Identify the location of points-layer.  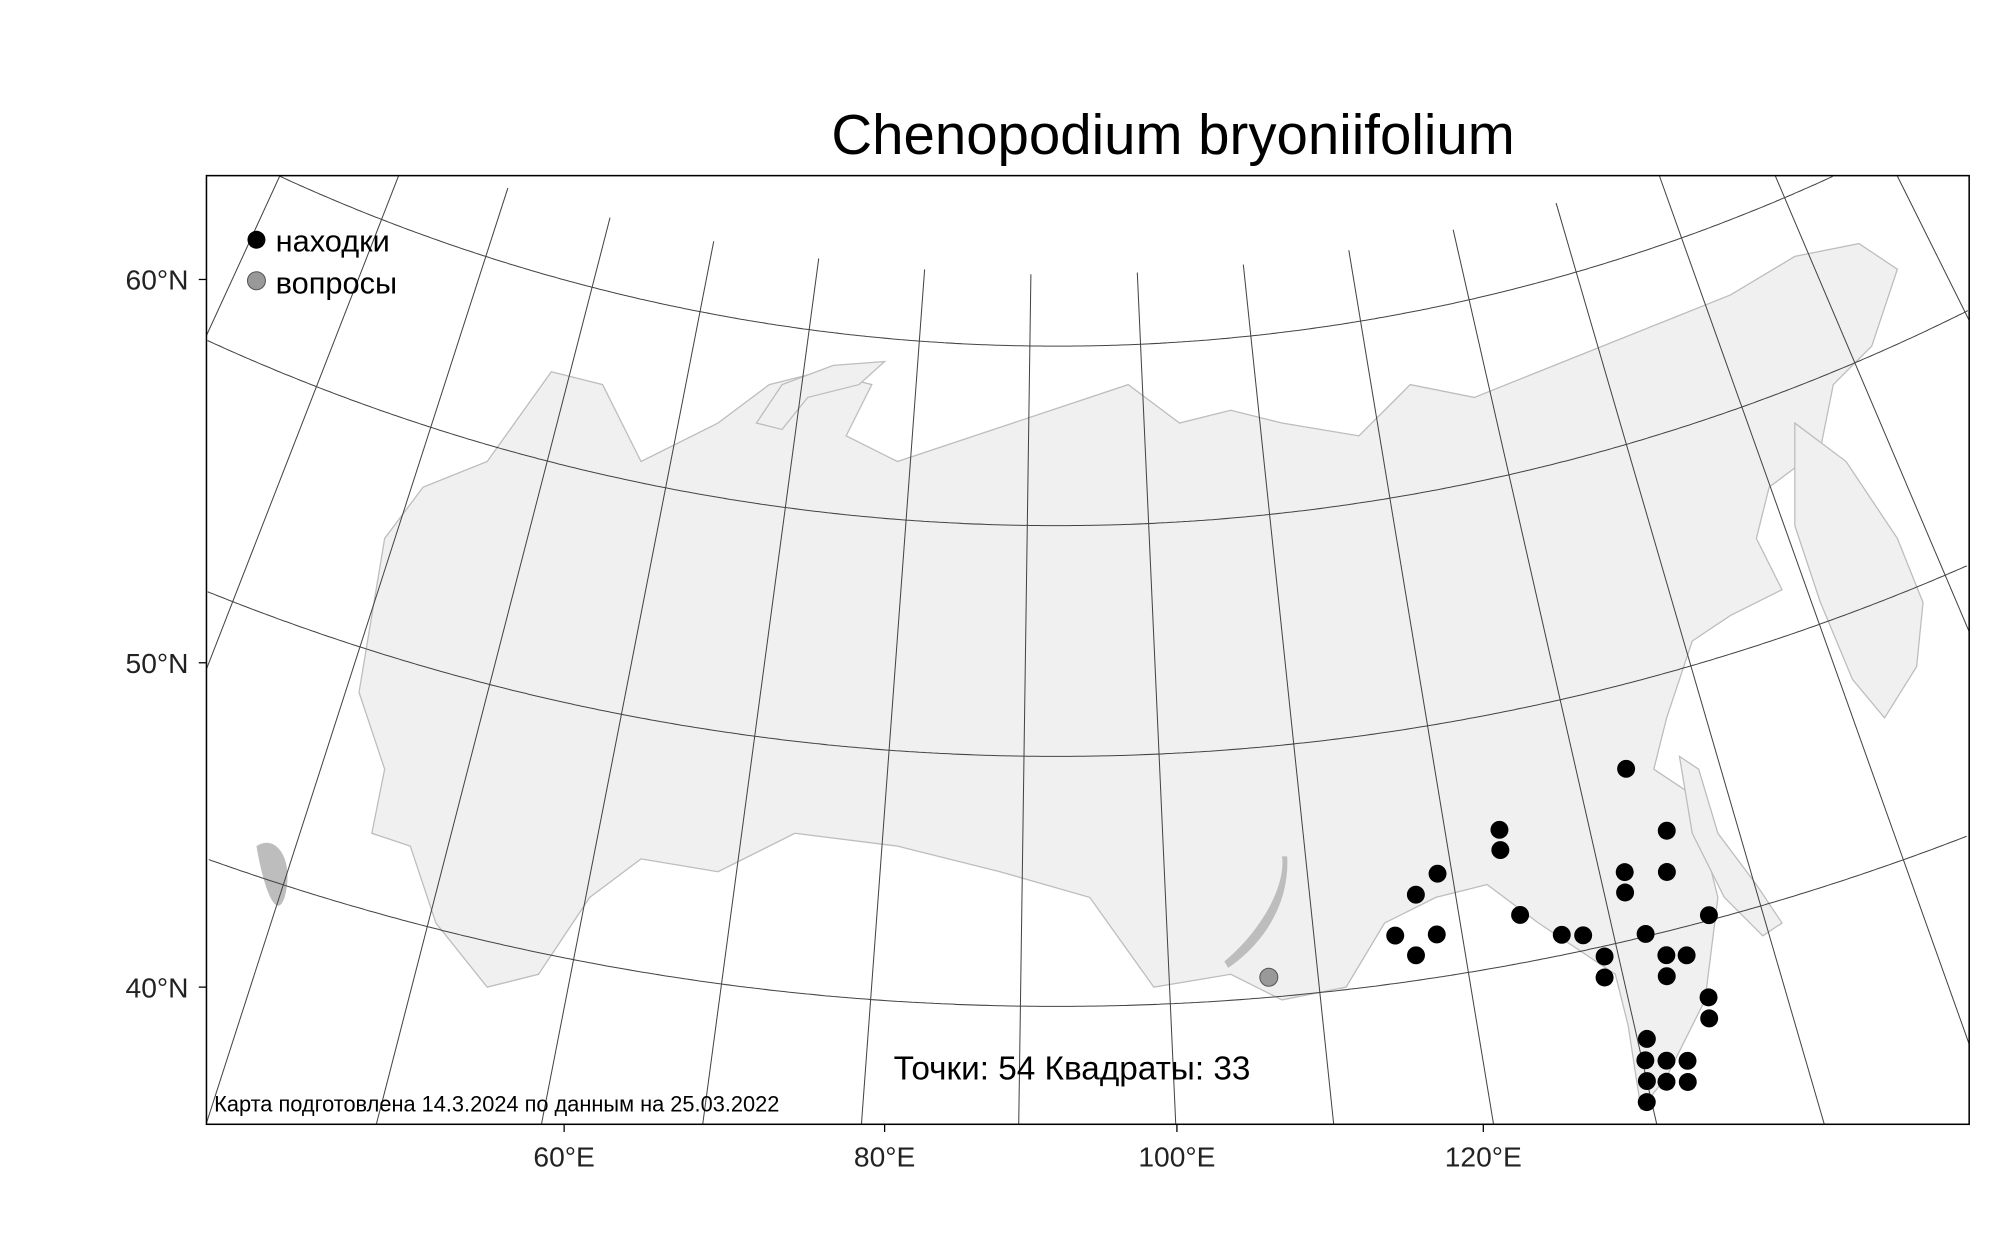
(1489, 935).